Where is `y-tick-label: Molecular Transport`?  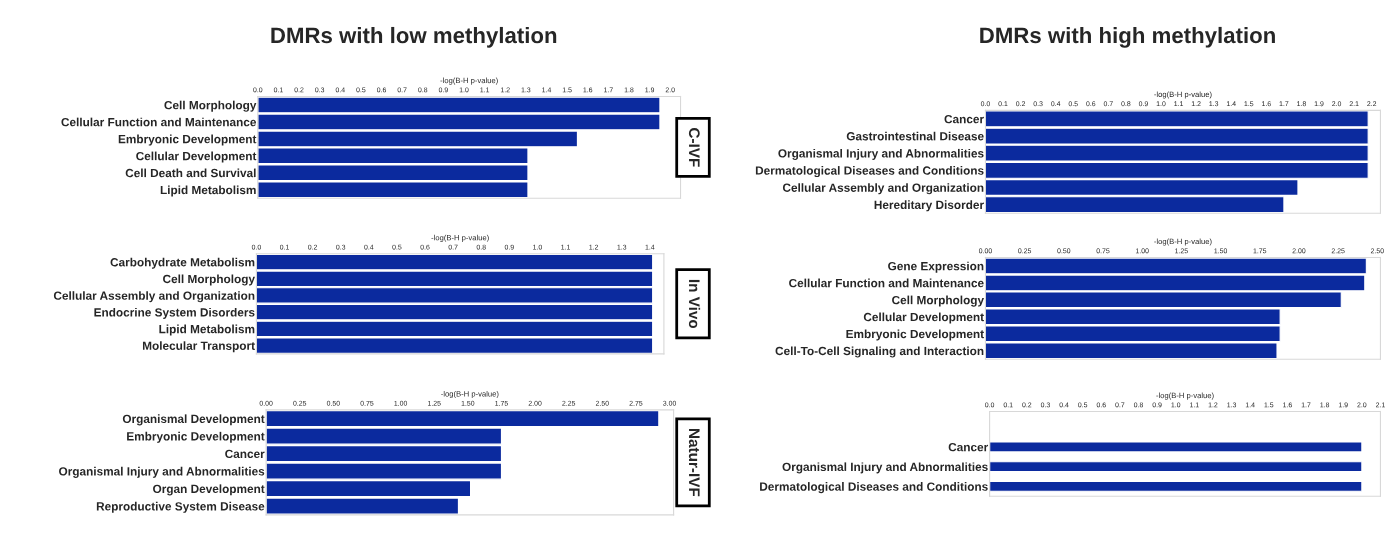
y-tick-label: Molecular Transport is located at coordinates (198, 347).